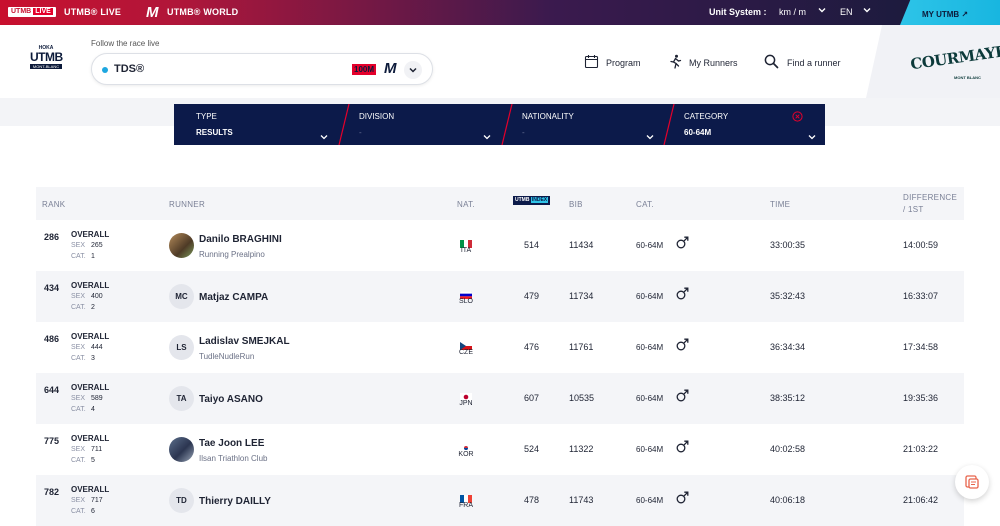 This screenshot has height=526, width=1000. What do you see at coordinates (83, 511) in the screenshot?
I see `rank-category: CAT. 6` at bounding box center [83, 511].